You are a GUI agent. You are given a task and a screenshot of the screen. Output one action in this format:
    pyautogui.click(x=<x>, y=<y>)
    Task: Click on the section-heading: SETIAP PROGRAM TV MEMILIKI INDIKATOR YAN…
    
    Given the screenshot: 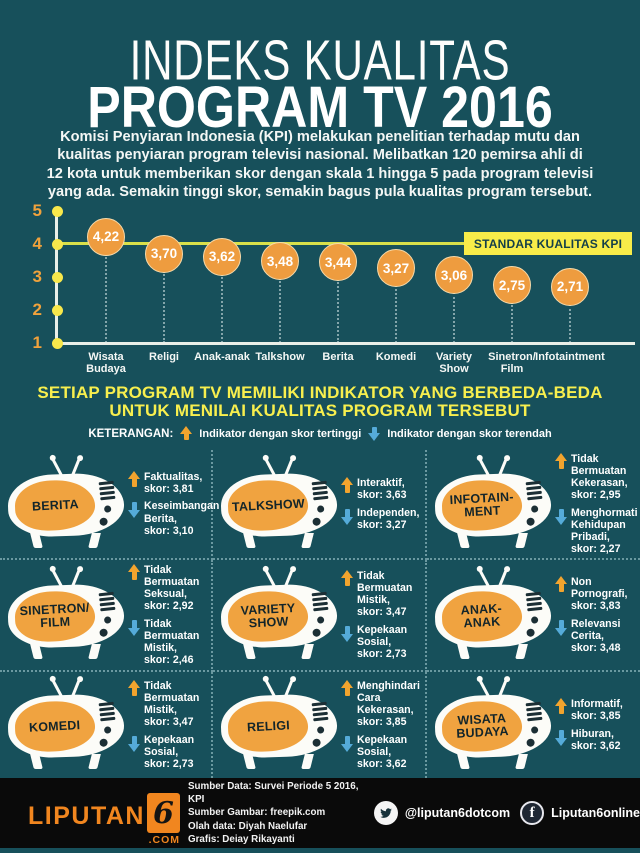 What is the action you would take?
    pyautogui.click(x=320, y=402)
    